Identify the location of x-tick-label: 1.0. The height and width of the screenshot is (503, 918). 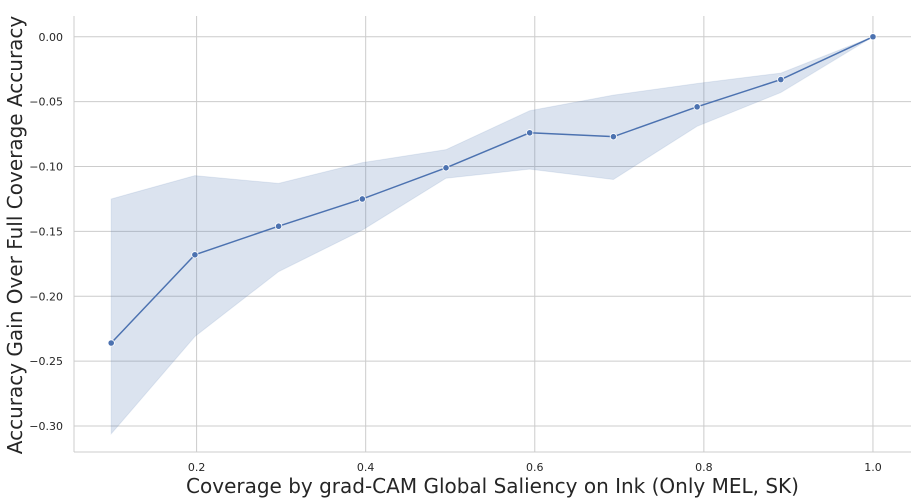
(873, 467).